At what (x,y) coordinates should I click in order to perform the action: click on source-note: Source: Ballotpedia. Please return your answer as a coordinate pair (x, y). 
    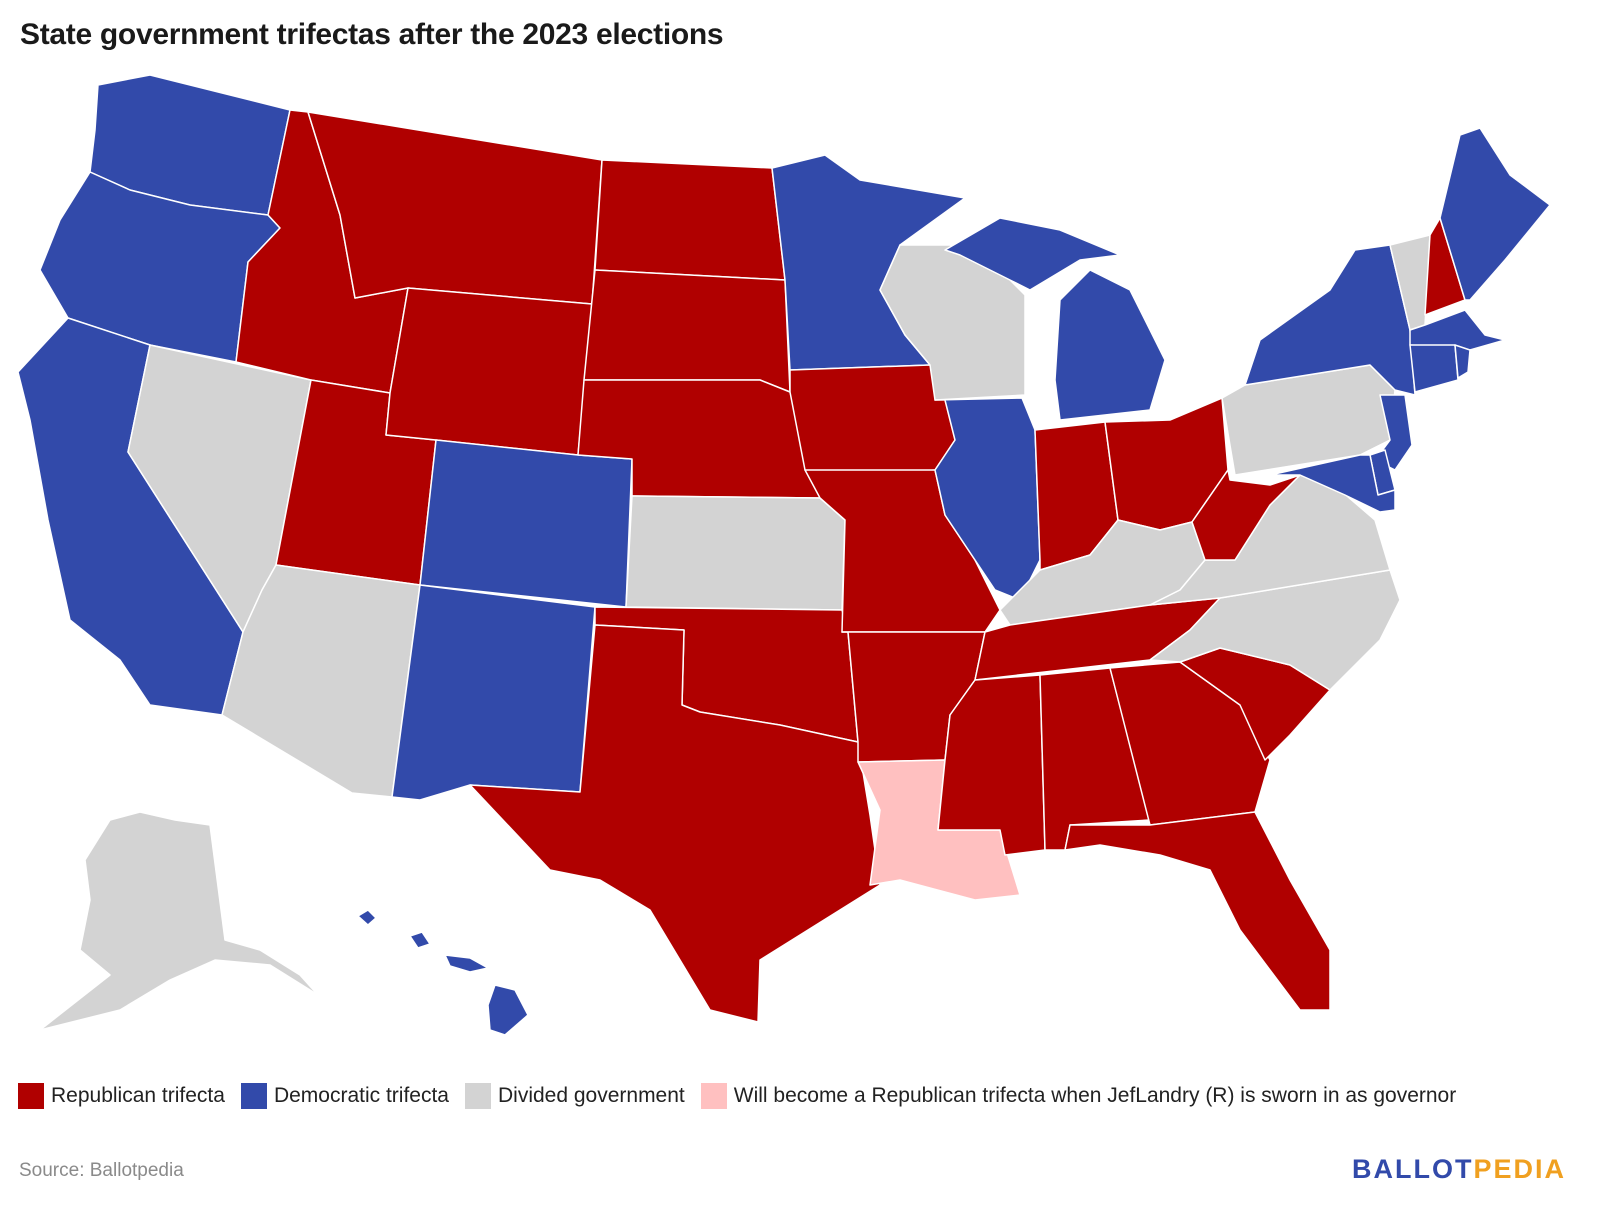
    Looking at the image, I should click on (101, 1170).